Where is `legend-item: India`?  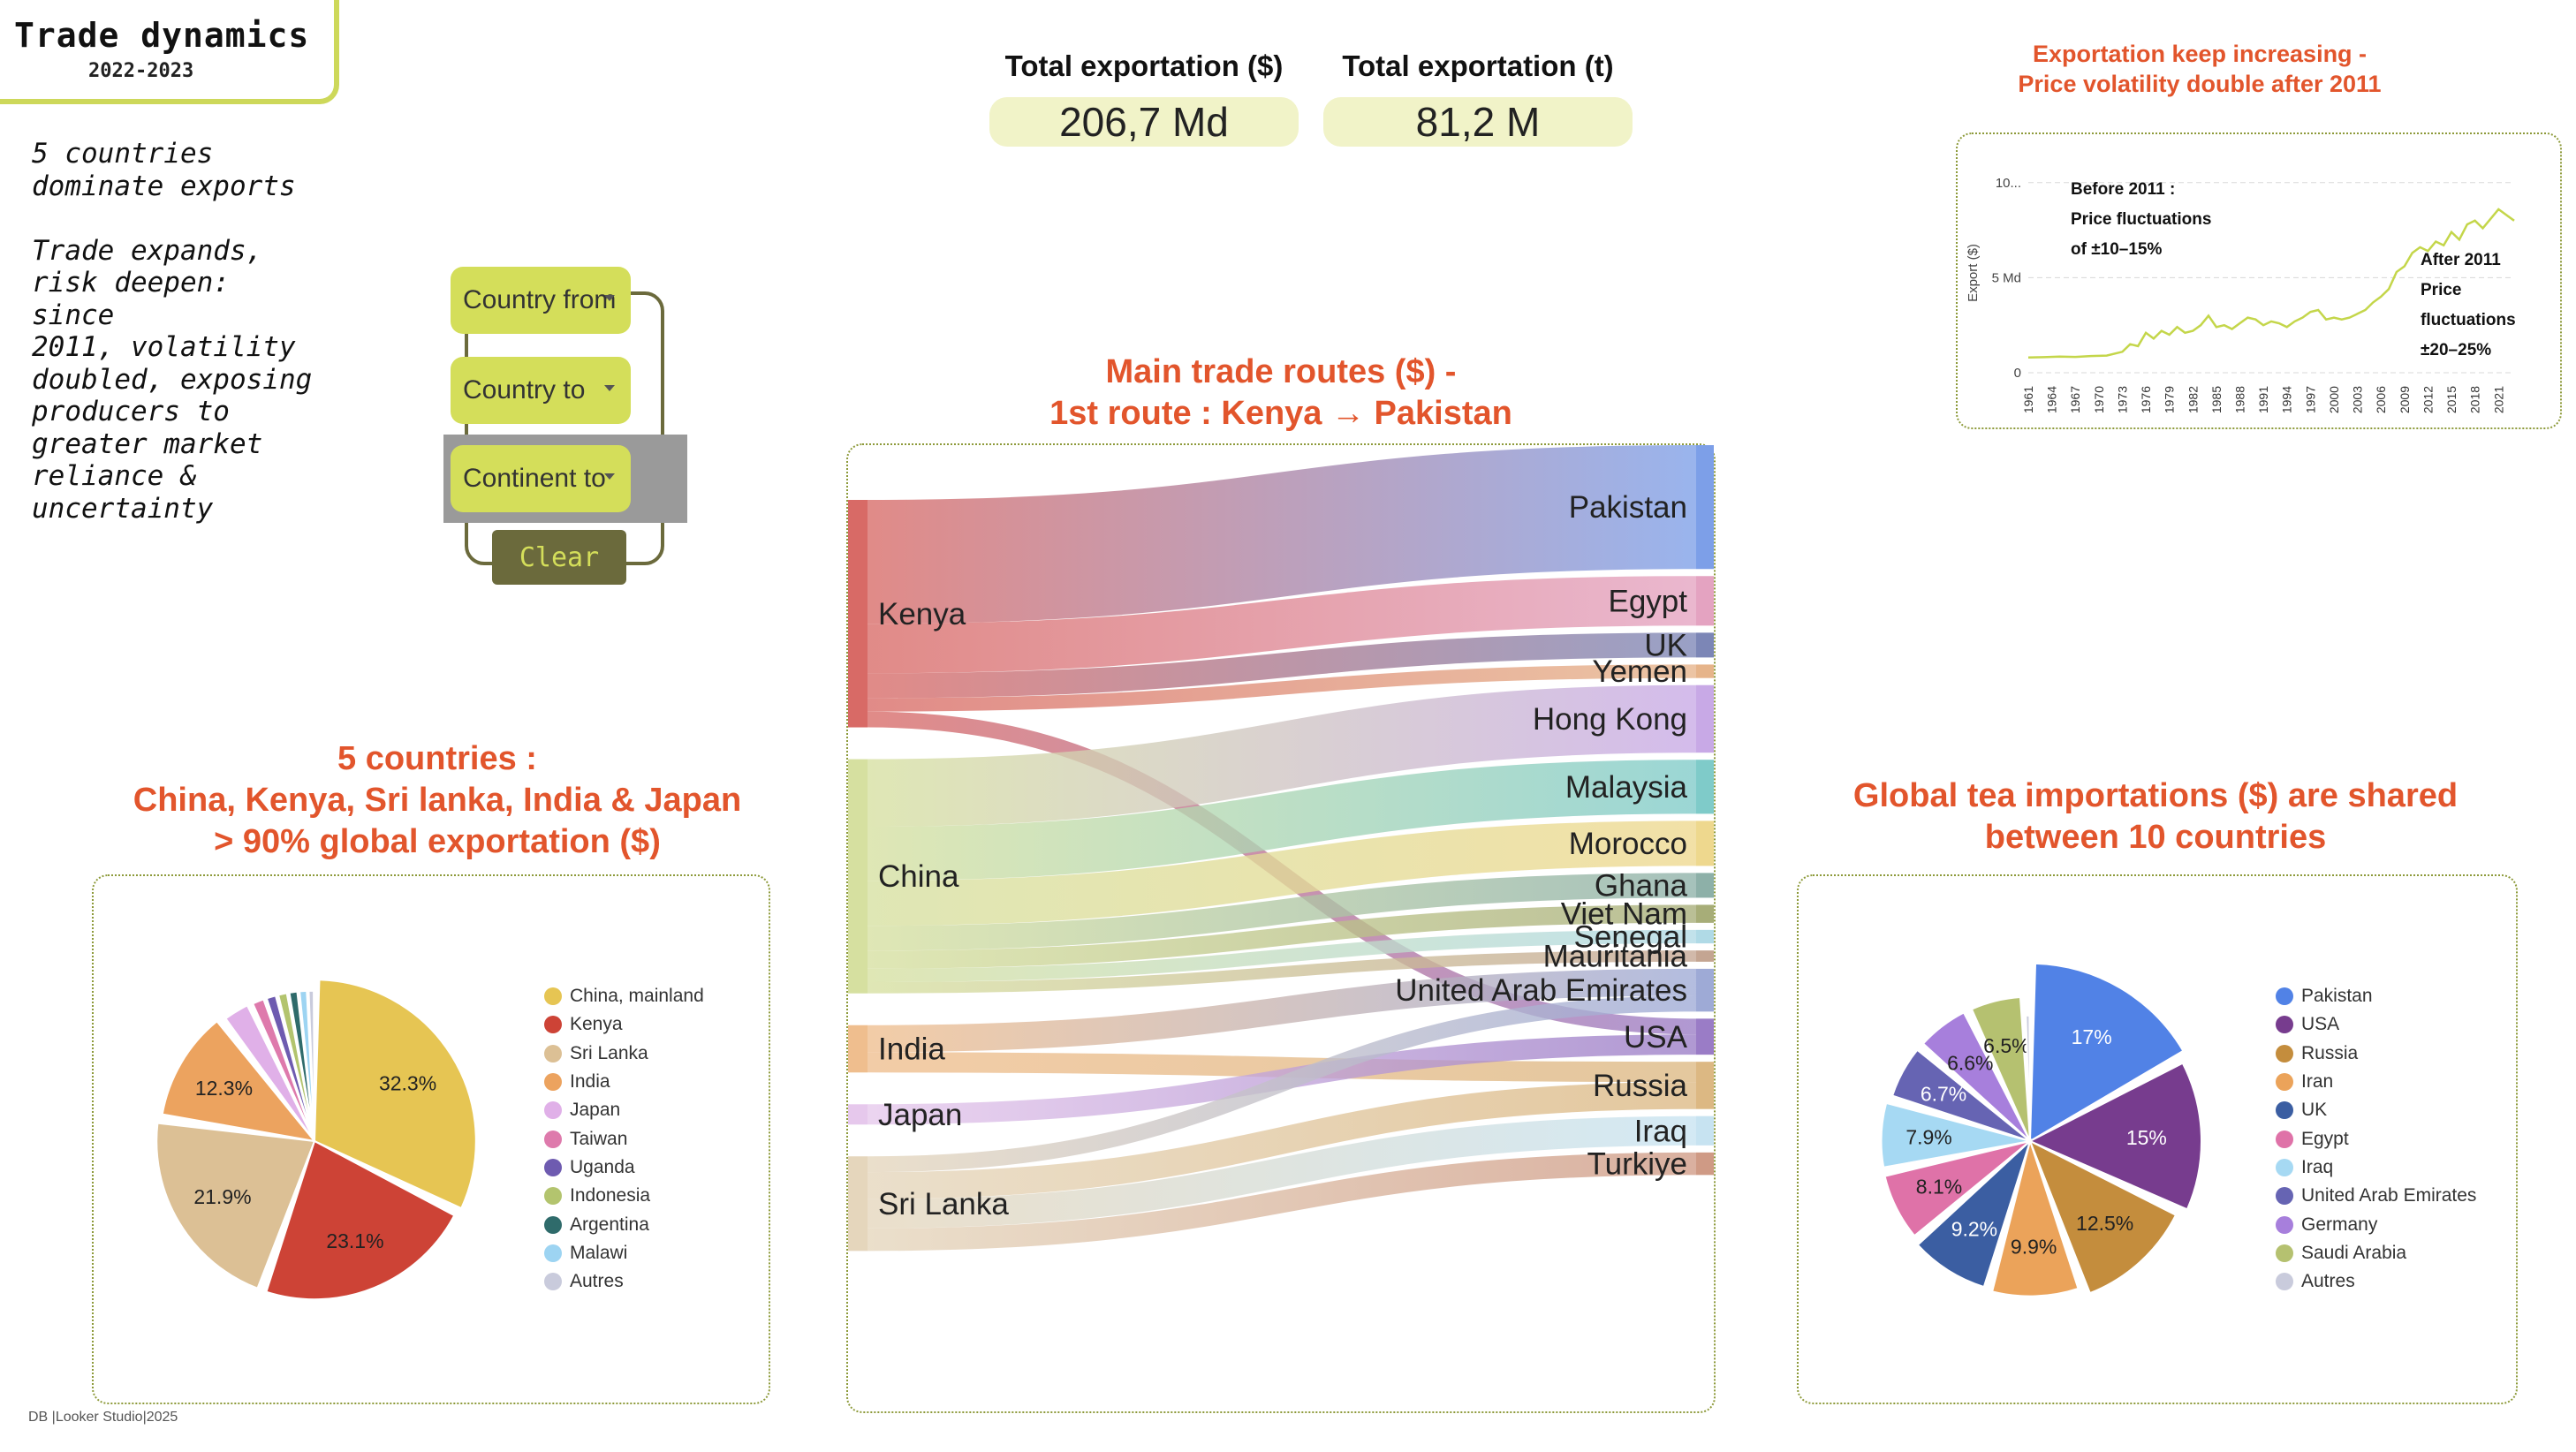
legend-item: India is located at coordinates (624, 1082).